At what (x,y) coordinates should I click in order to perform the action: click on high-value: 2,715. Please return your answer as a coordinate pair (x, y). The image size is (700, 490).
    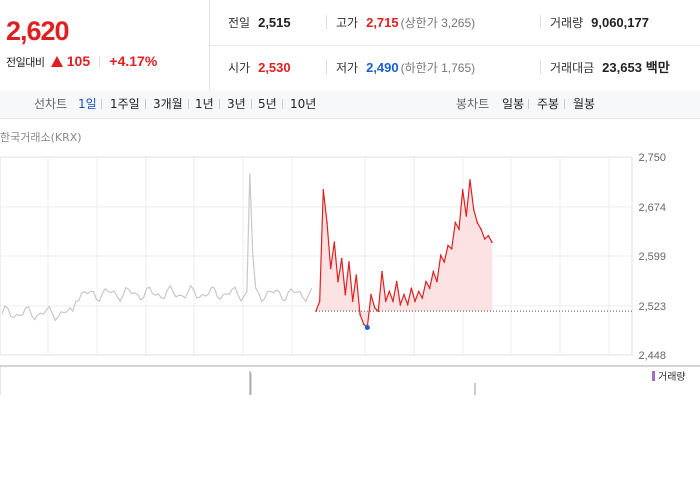
    Looking at the image, I should click on (382, 22).